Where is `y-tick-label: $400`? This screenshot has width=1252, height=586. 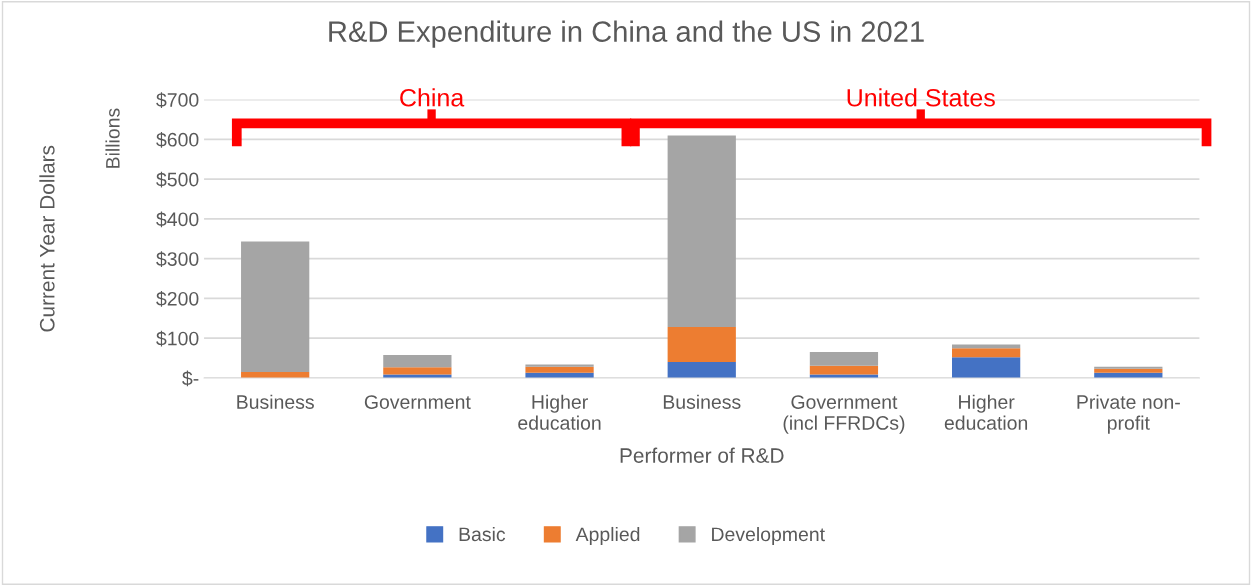 y-tick-label: $400 is located at coordinates (177, 219).